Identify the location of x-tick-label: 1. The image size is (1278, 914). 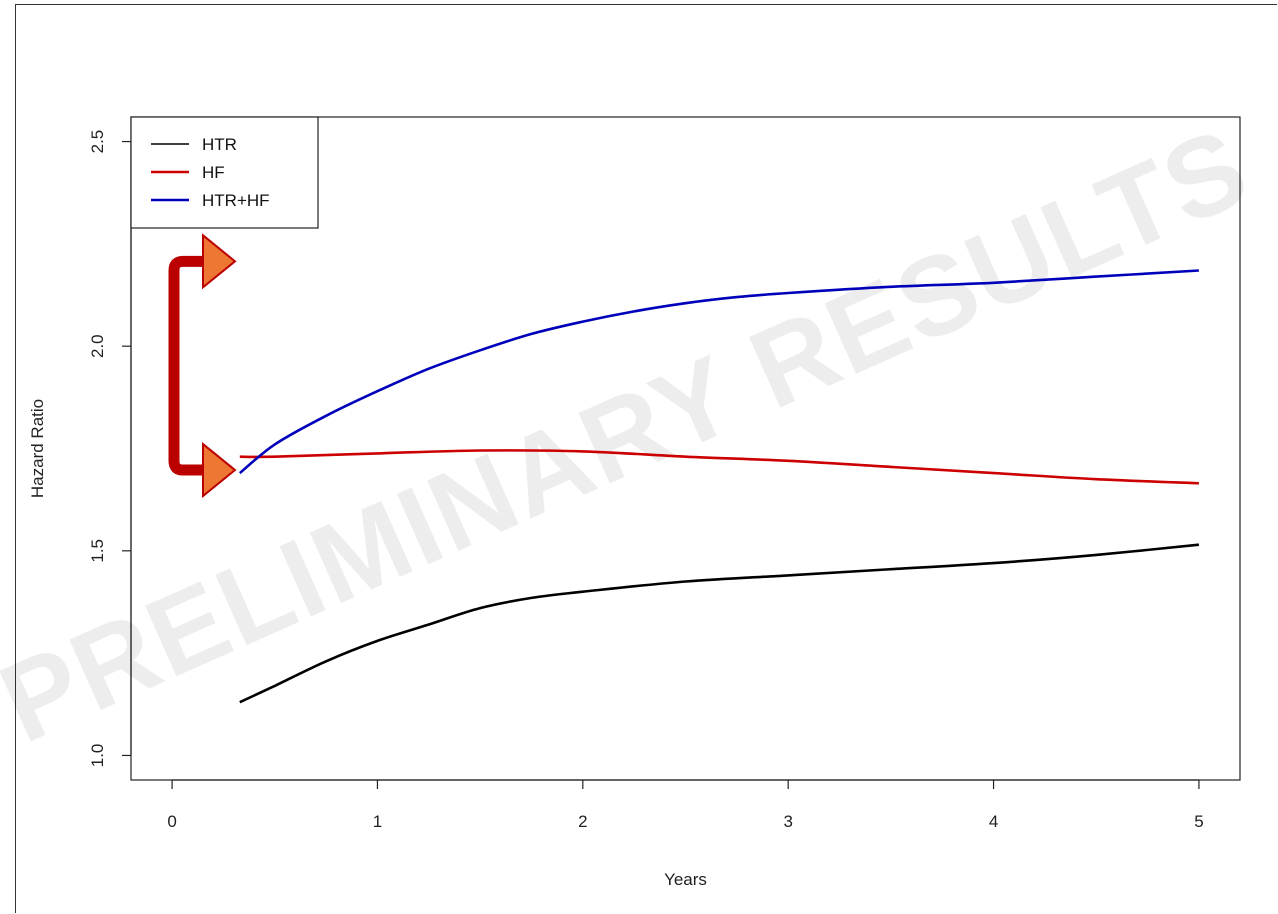
(377, 821).